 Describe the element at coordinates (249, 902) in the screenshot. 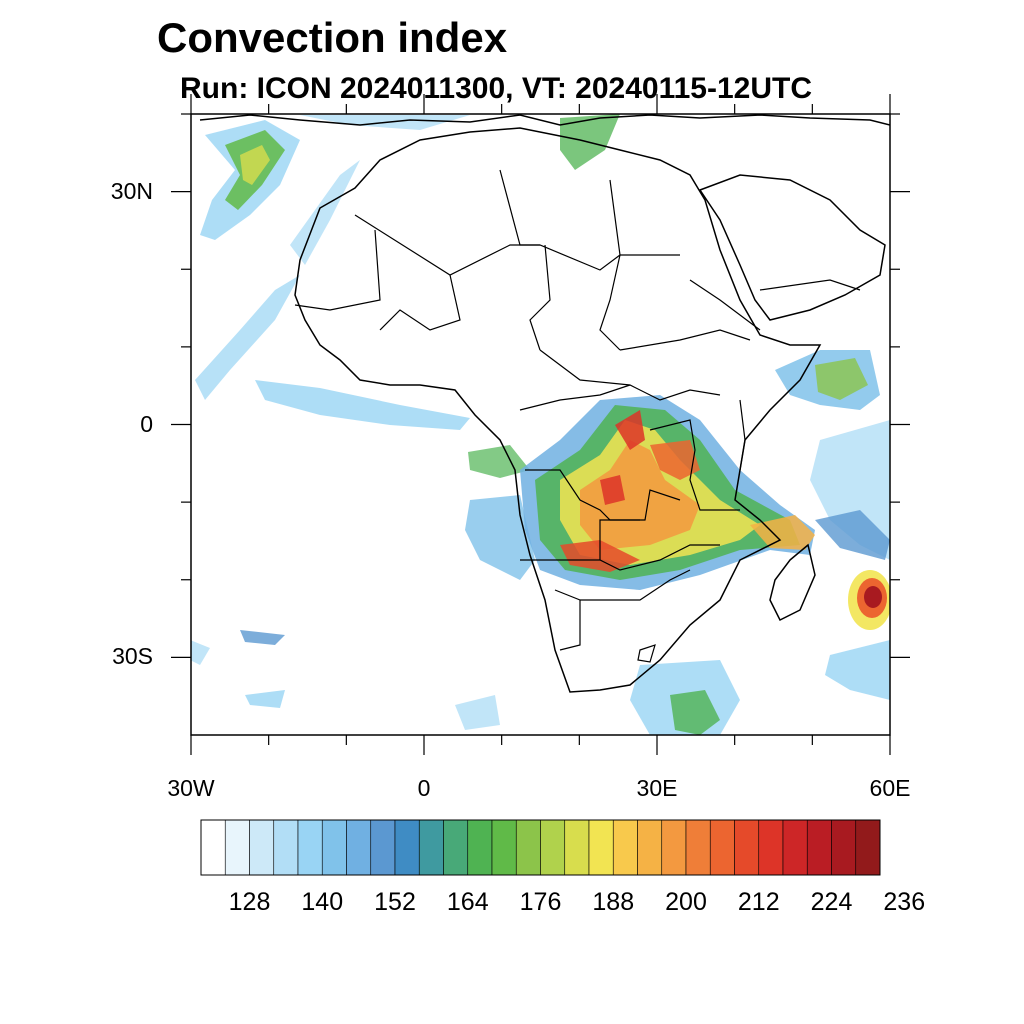

I see `colorbar-label: 128` at that location.